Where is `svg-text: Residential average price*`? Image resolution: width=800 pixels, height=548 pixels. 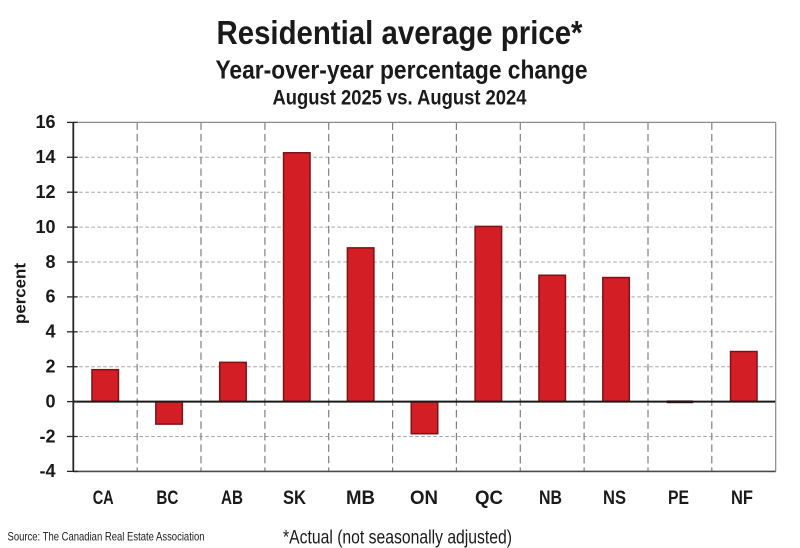 svg-text: Residential average price* is located at coordinates (400, 32).